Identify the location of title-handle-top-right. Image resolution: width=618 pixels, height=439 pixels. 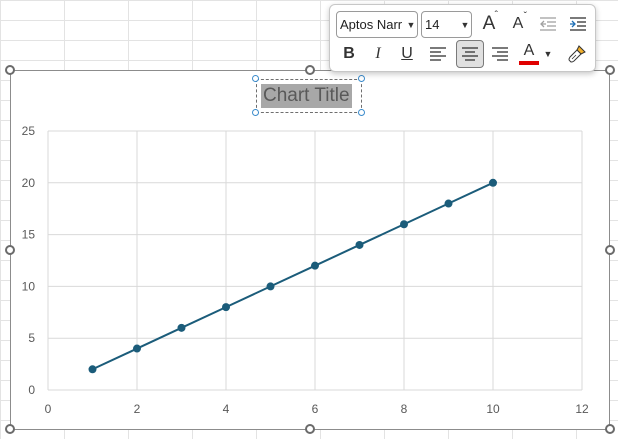
(361, 78).